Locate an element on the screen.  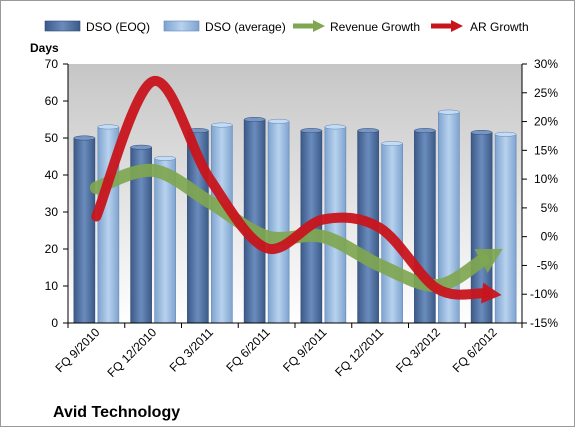
legend-swatch-dso-average is located at coordinates (181, 26).